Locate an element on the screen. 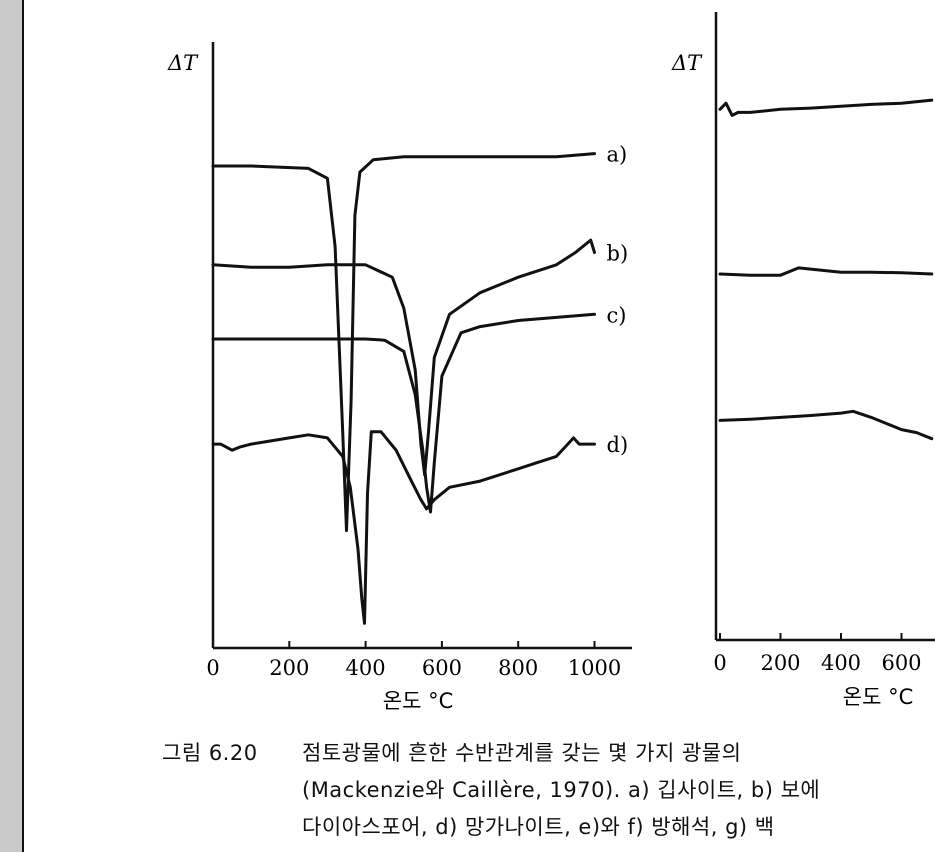  chart2-tick-label-400: 400 is located at coordinates (841, 663).